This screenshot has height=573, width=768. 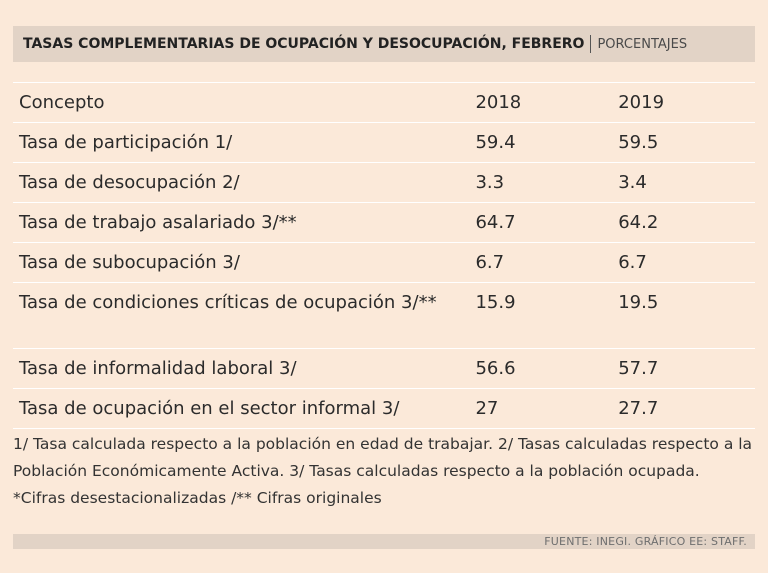 I want to click on row-value-2019: 59.5, so click(x=683, y=142).